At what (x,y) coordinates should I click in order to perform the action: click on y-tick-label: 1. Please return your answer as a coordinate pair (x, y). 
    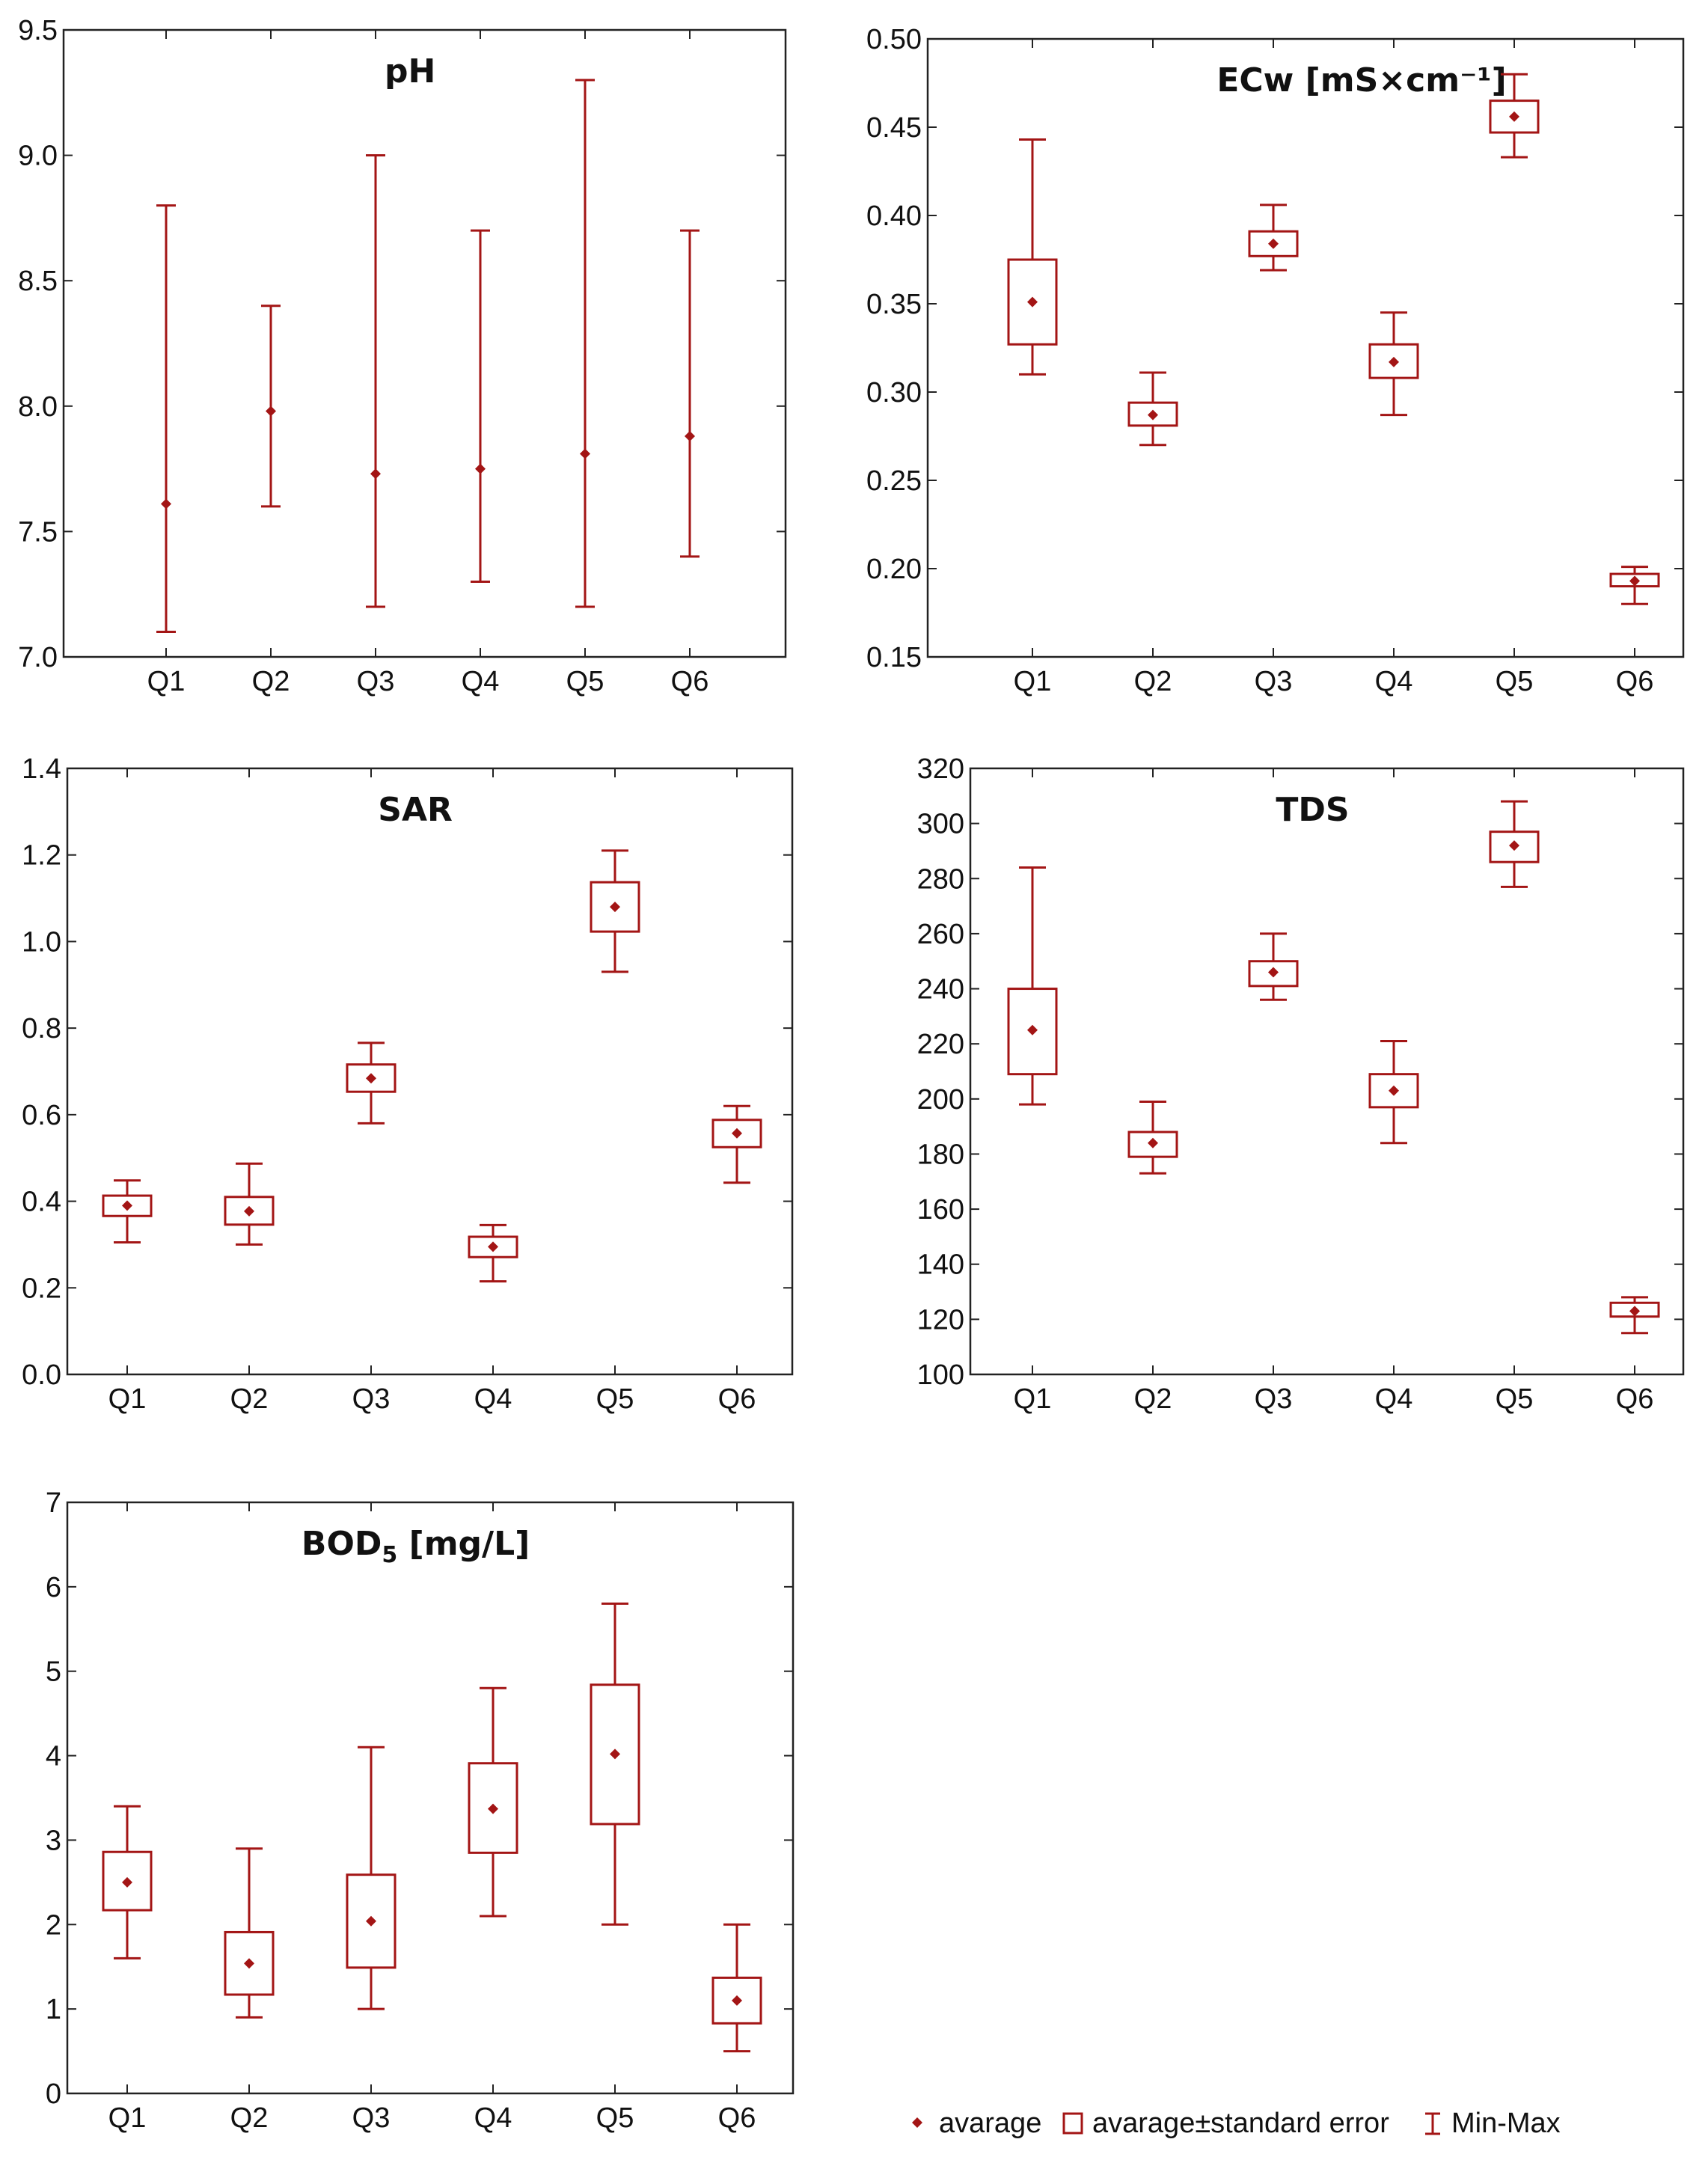
    Looking at the image, I should click on (53, 2010).